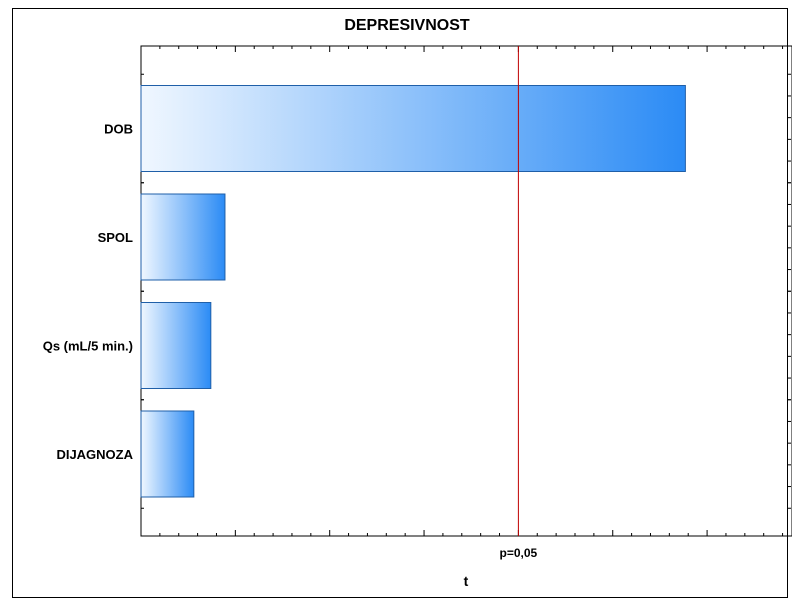 Image resolution: width=792 pixels, height=598 pixels. I want to click on category-labels: DOB SPOL Qs (mL/5 min.) DIJAGNOZA, so click(88, 292).